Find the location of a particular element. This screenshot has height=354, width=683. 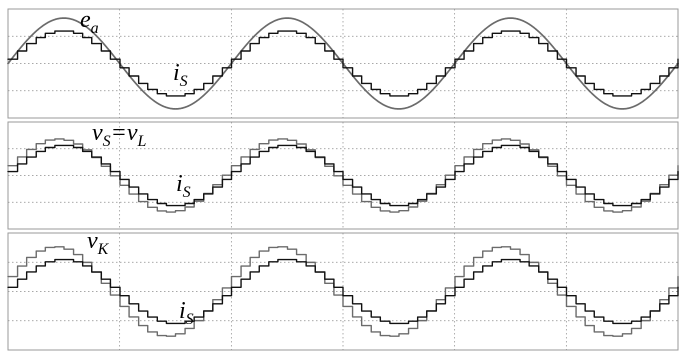

panel-1-label-ea: ea is located at coordinates (89, 22).